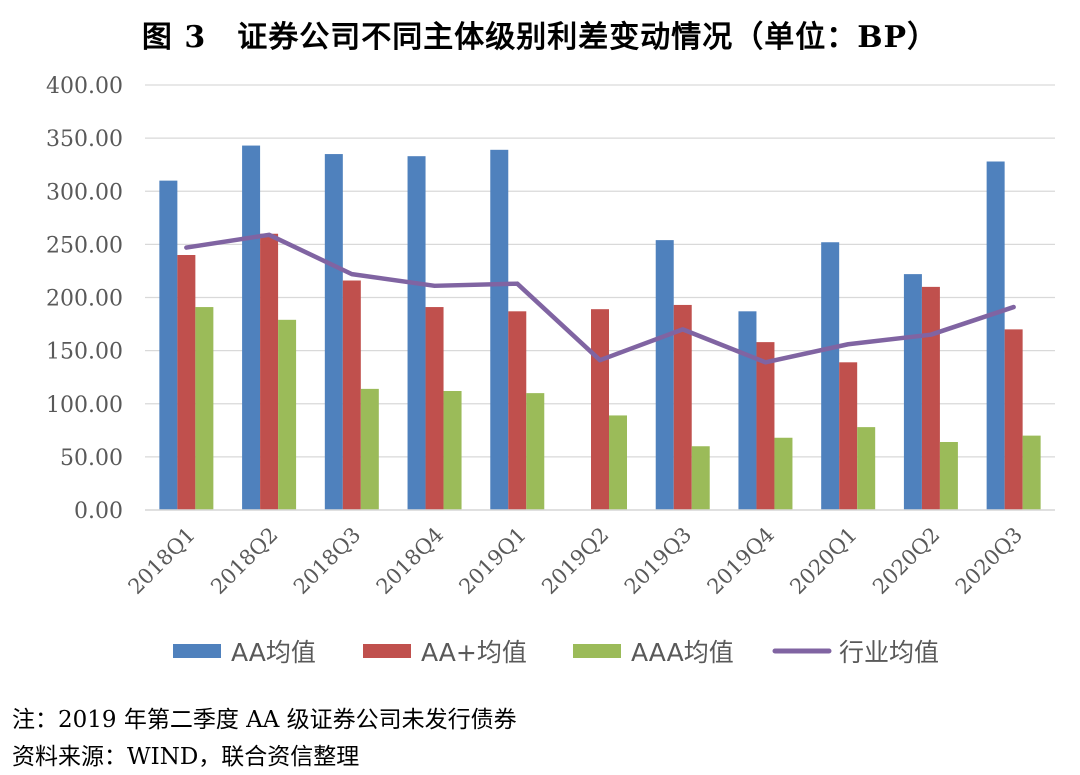 The width and height of the screenshot is (1080, 775). What do you see at coordinates (410, 561) in the screenshot?
I see `x-tick-label: 2018Q4` at bounding box center [410, 561].